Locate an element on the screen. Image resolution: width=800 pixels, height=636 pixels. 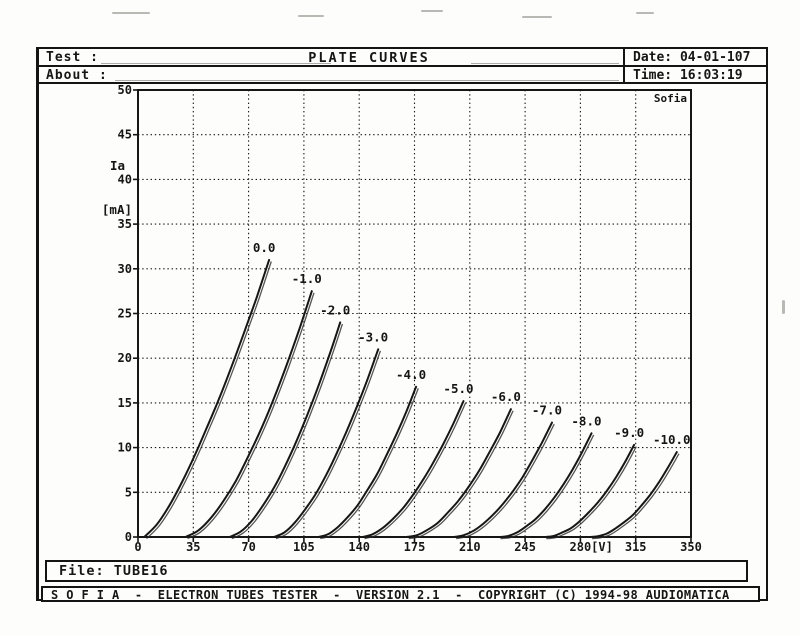
time-label: Time: is located at coordinates (653, 75).